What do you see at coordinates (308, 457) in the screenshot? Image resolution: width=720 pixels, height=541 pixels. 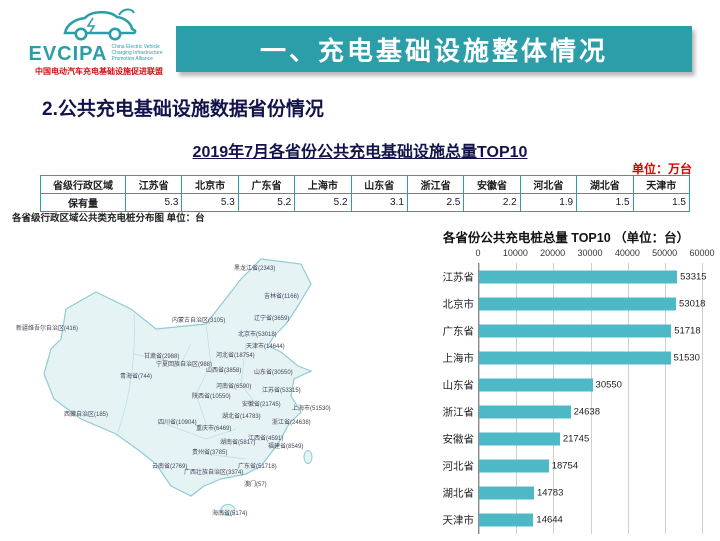 I see `taiwan-island` at bounding box center [308, 457].